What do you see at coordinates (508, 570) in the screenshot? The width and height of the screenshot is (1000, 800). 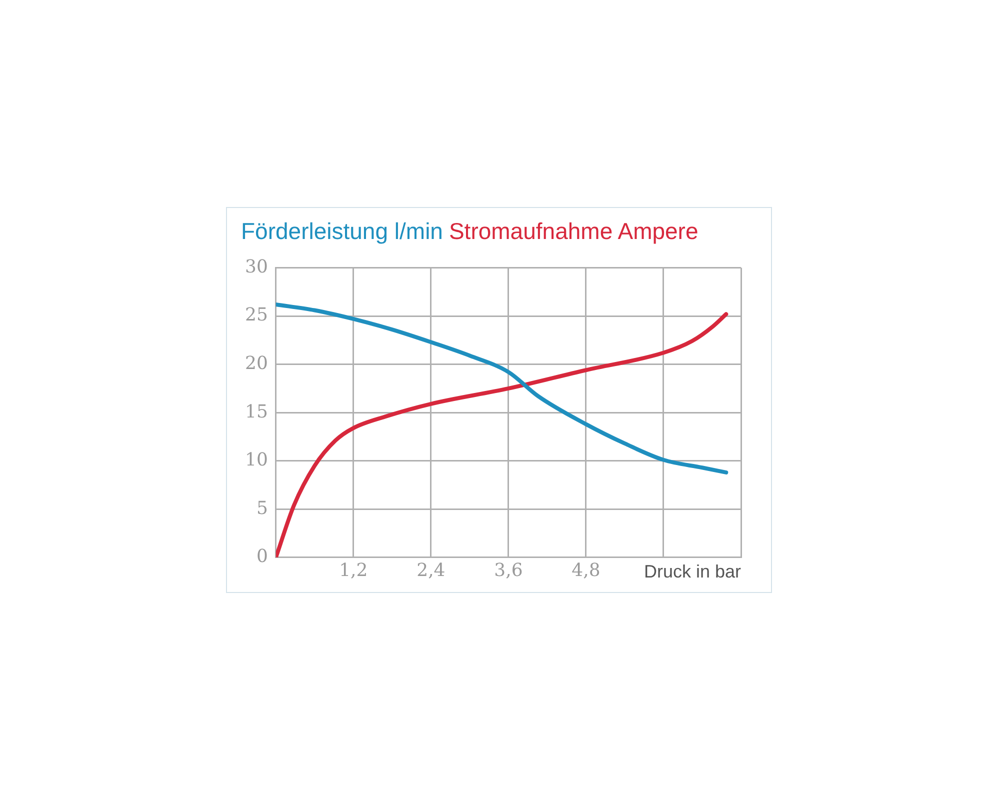 I see `x-tick-label: 3,6` at bounding box center [508, 570].